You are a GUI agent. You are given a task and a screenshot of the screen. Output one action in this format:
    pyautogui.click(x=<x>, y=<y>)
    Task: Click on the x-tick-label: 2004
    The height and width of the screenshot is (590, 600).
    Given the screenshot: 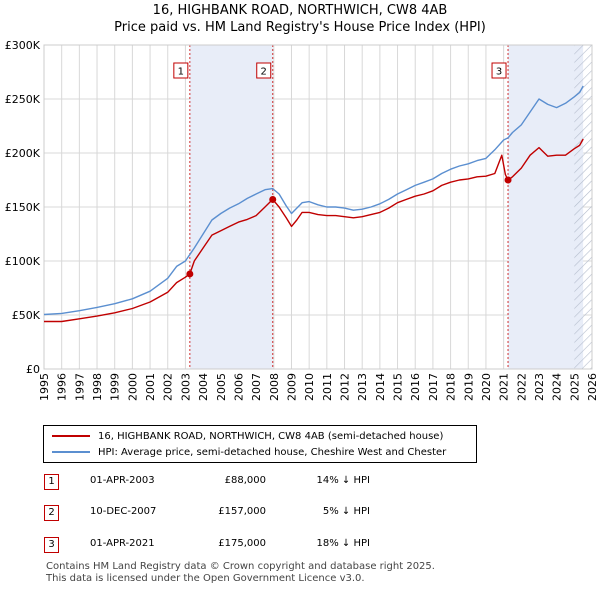 What is the action you would take?
    pyautogui.click(x=203, y=387)
    